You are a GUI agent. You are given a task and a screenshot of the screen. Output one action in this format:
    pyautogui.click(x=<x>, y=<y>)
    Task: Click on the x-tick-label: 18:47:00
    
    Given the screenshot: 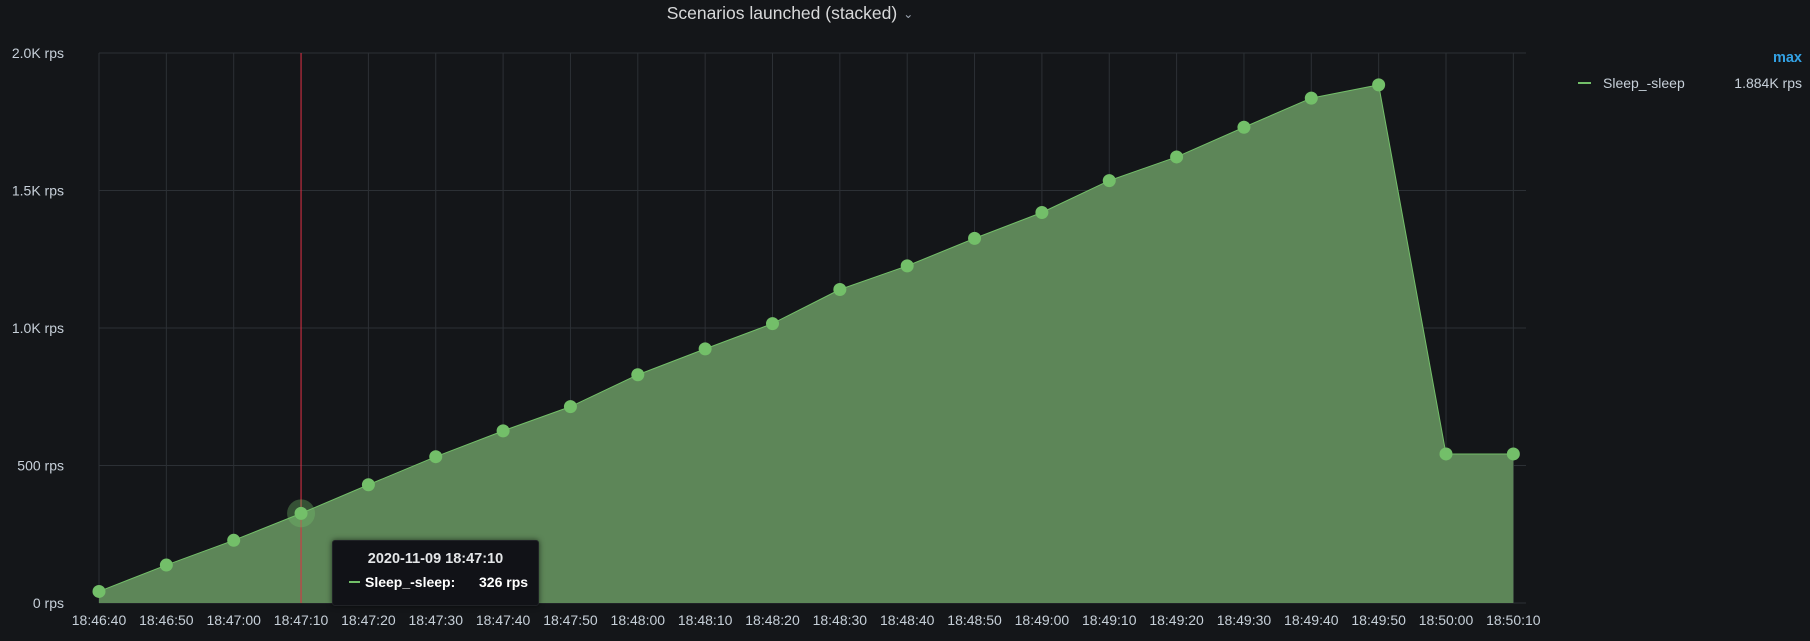 What is the action you would take?
    pyautogui.click(x=233, y=620)
    